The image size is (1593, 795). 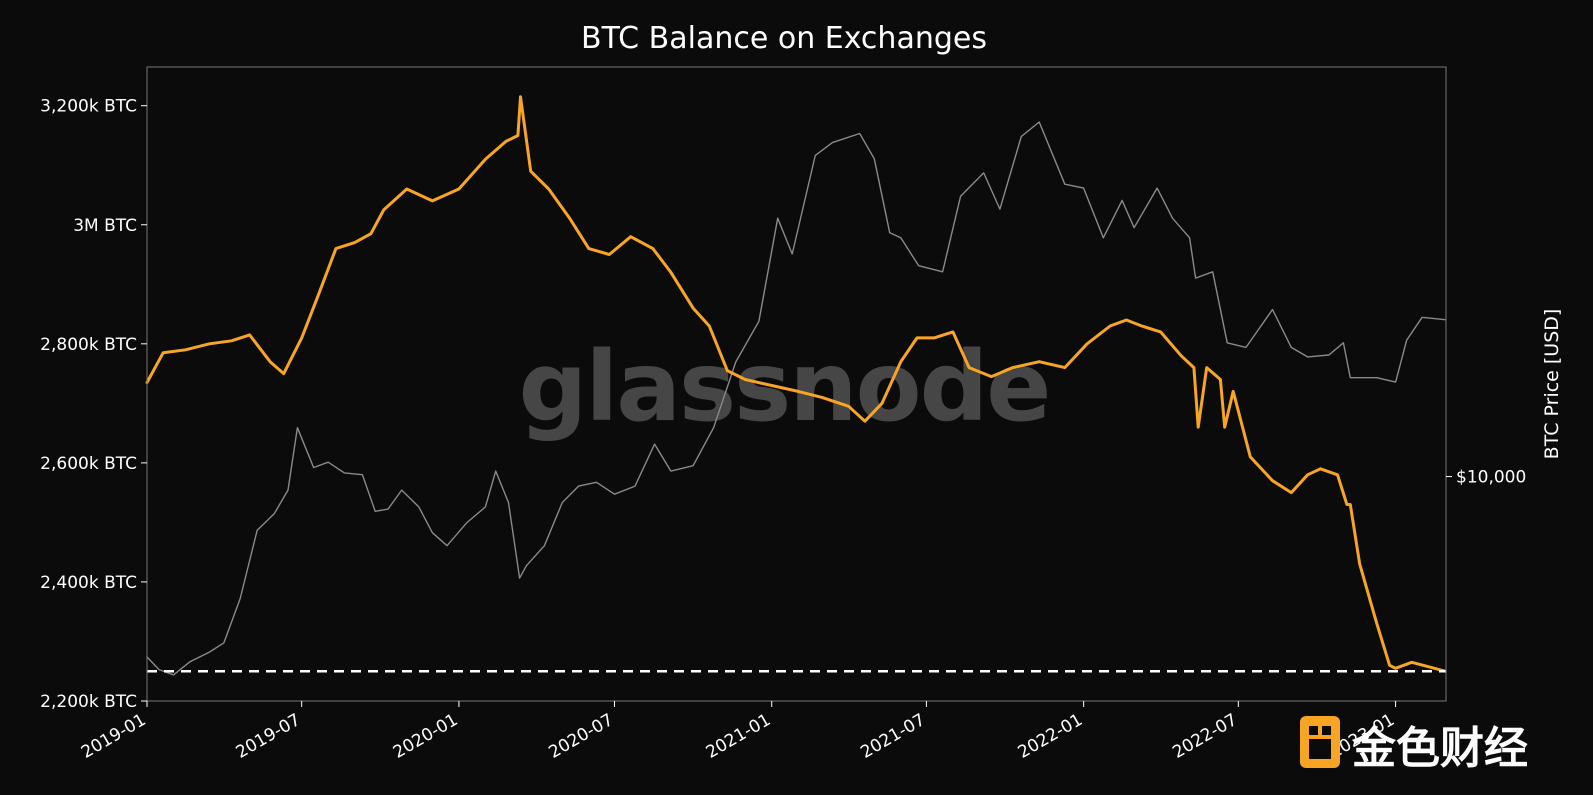 I want to click on right-tick-label: $10,000, so click(x=1491, y=478).